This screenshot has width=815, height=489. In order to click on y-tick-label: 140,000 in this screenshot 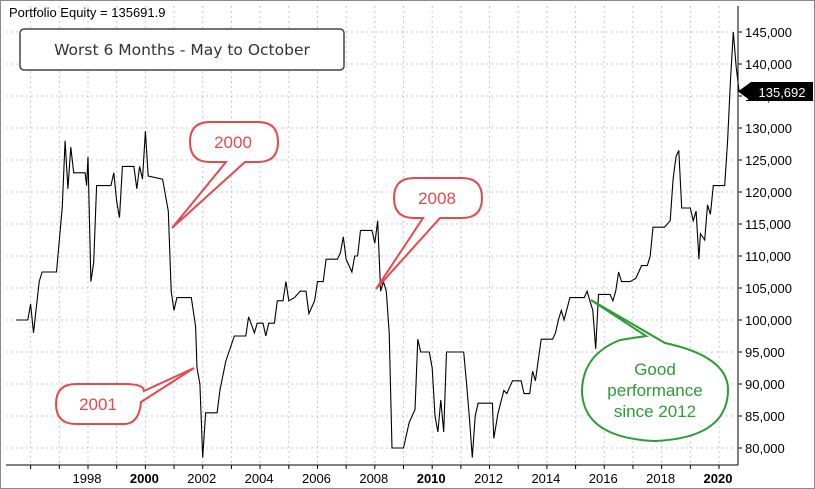, I will do `click(768, 64)`.